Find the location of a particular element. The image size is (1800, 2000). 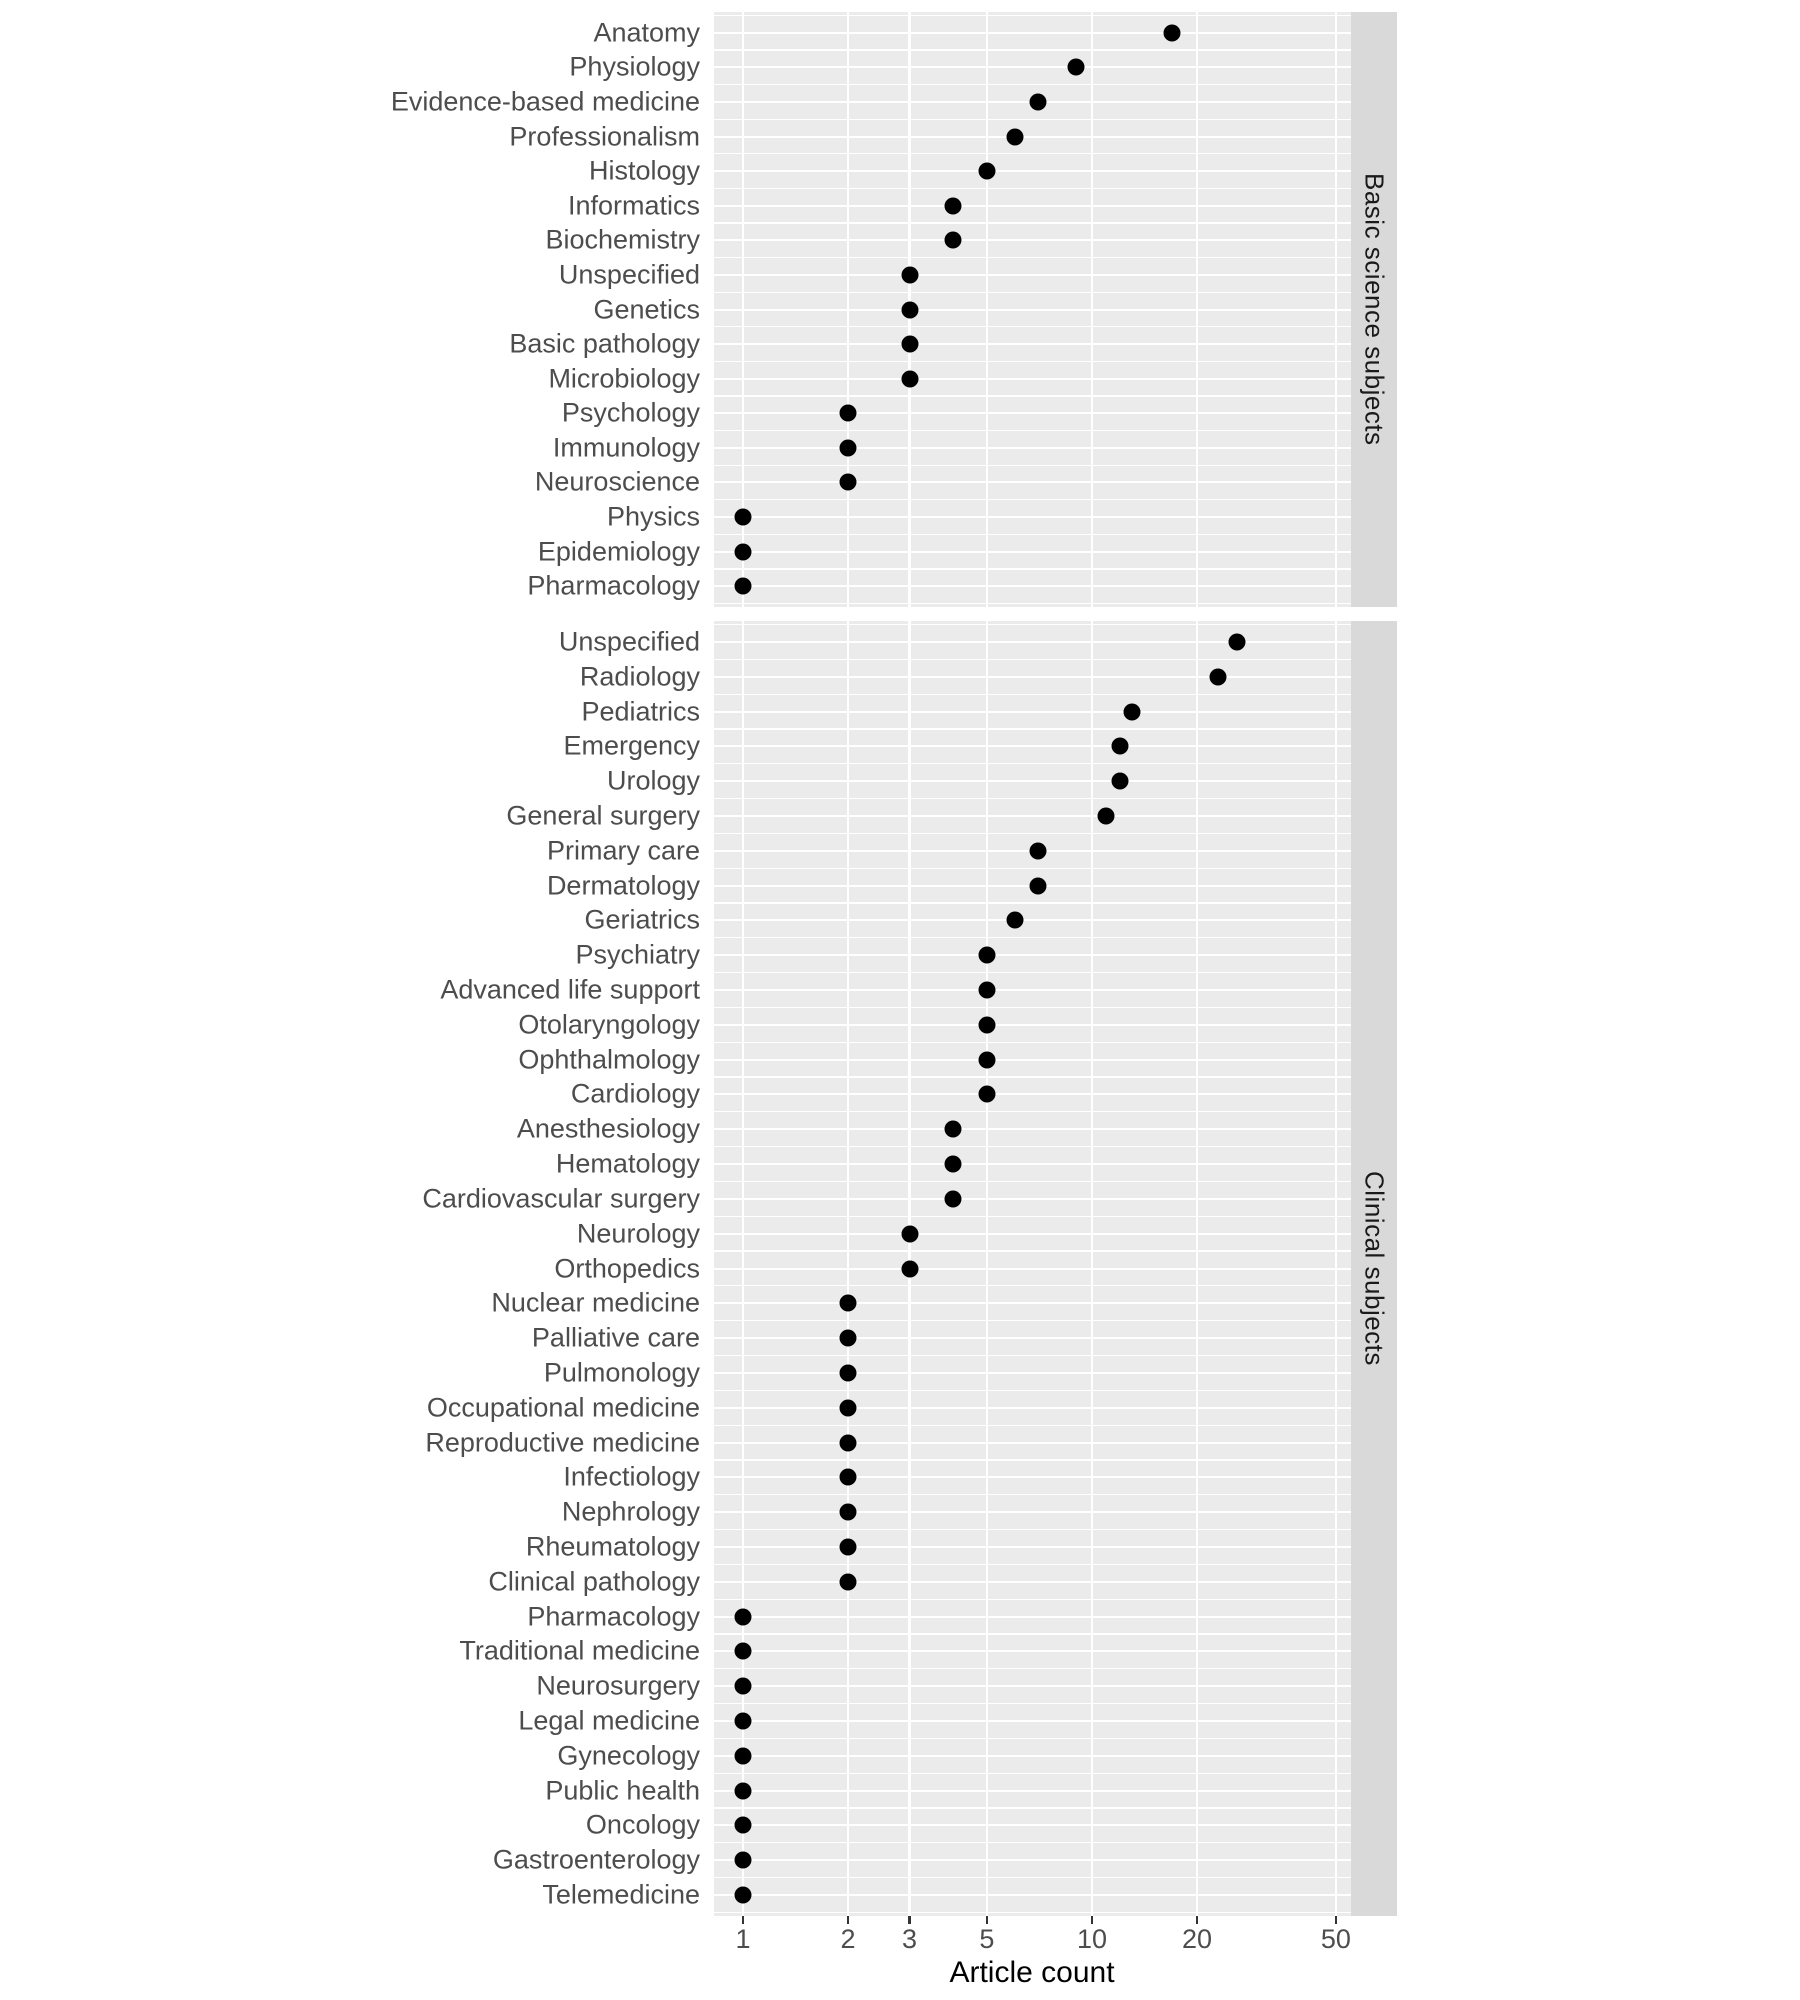

category-label: Nephrology is located at coordinates (630, 1511).